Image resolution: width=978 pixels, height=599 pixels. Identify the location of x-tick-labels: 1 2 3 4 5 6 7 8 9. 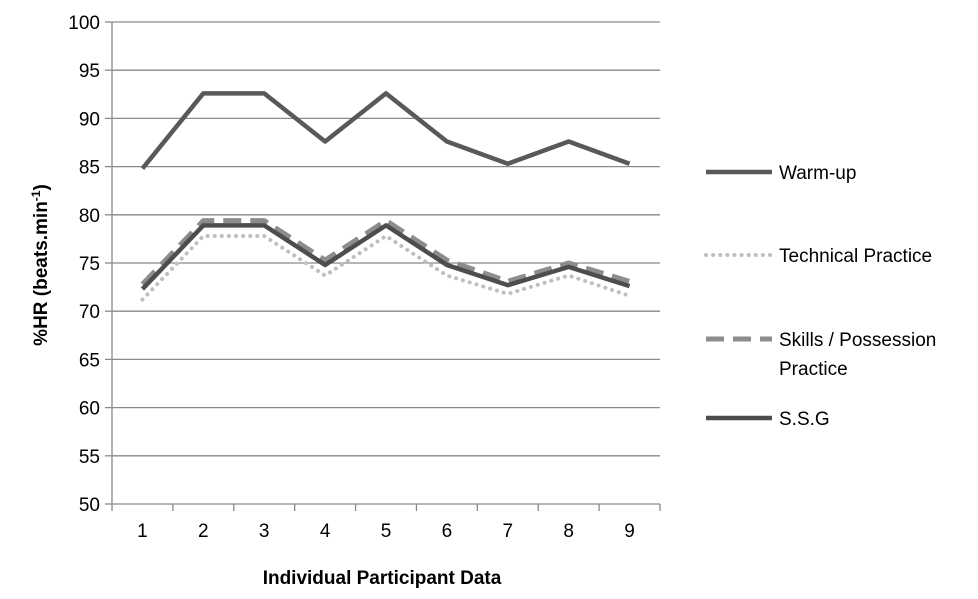
(386, 531).